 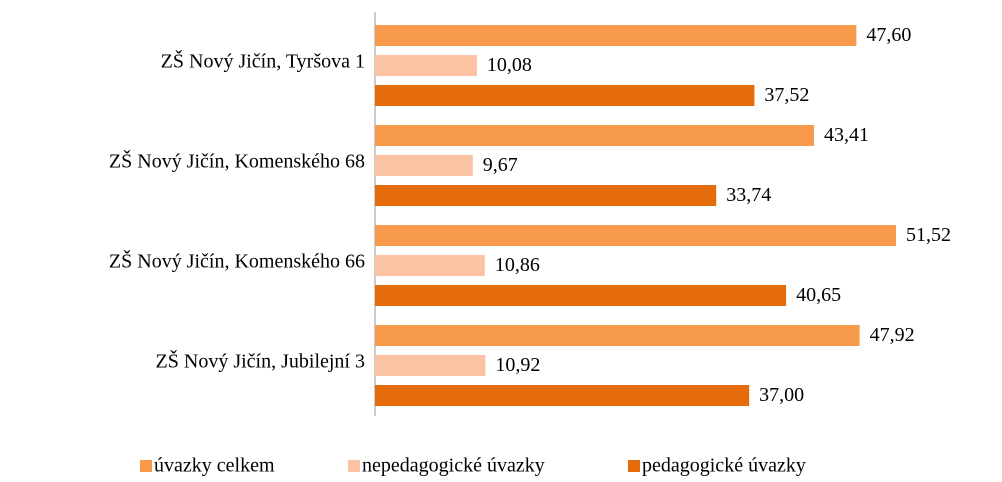 I want to click on value-label: 33,74, so click(x=748, y=195).